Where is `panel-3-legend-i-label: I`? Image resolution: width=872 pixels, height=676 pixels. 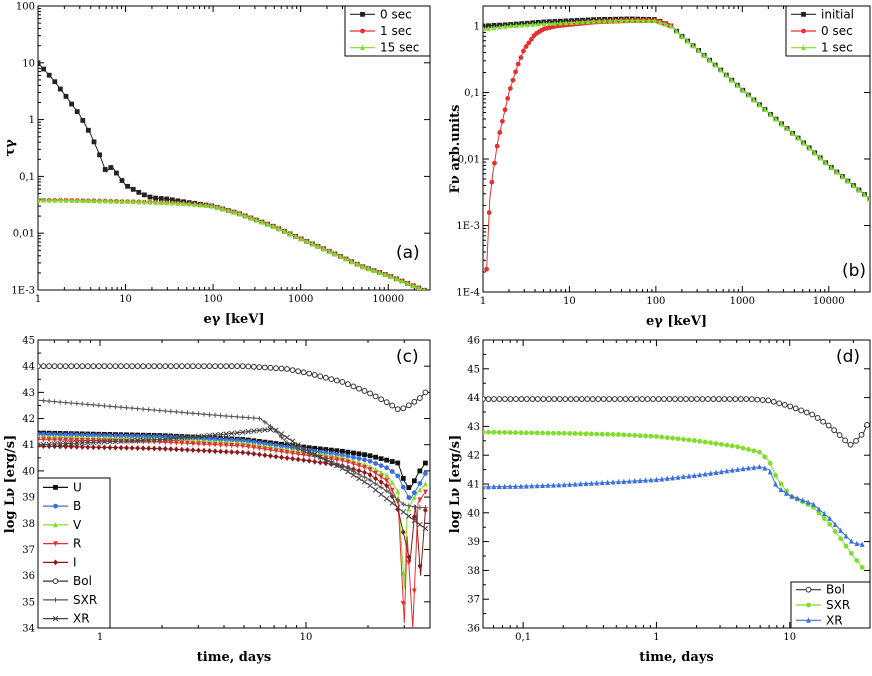
panel-3-legend-i-label: I is located at coordinates (75, 562).